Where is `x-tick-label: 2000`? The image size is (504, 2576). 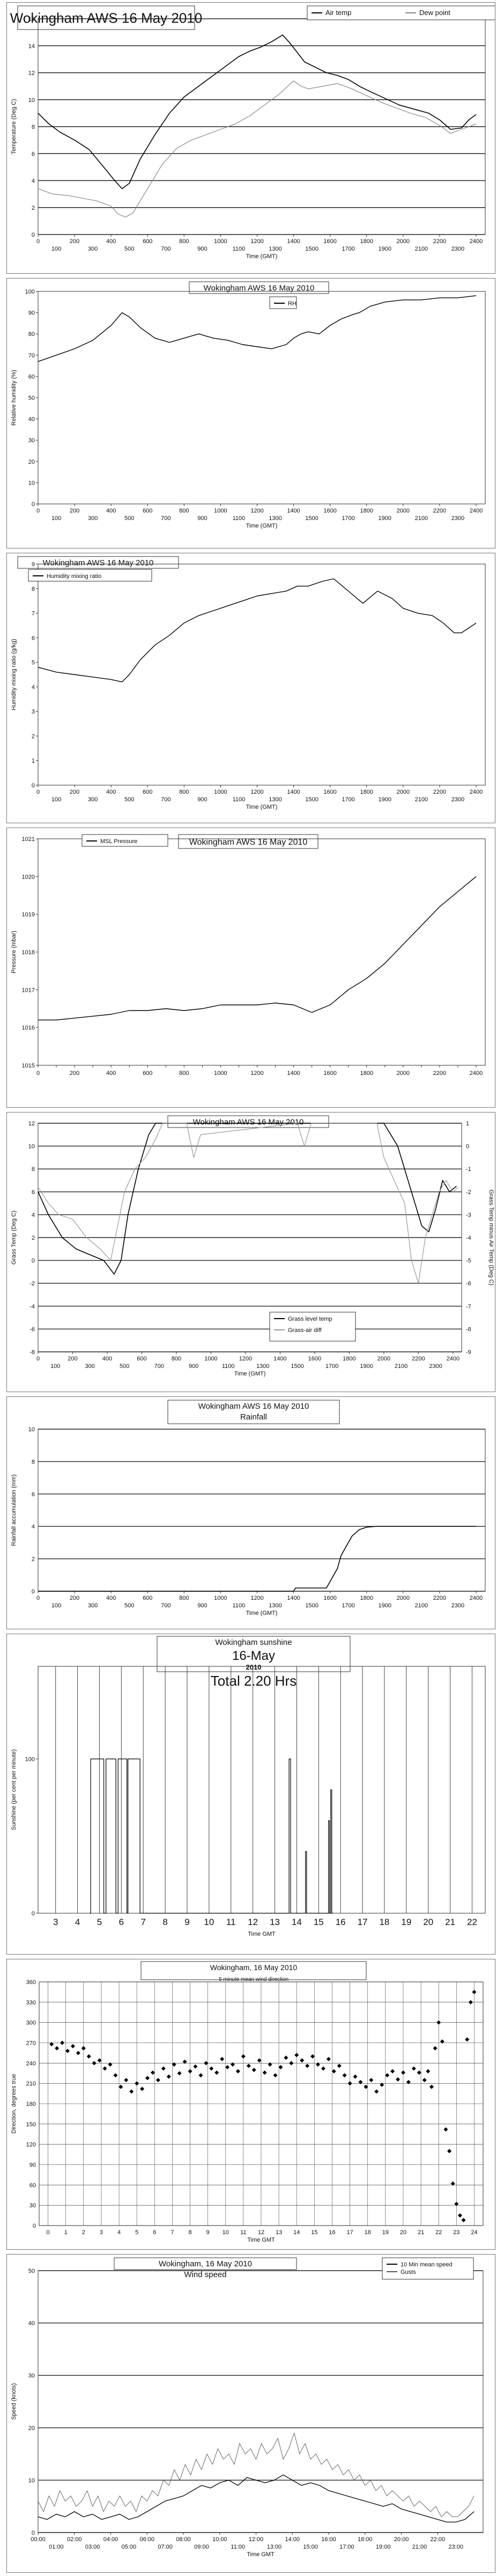 x-tick-label: 2000 is located at coordinates (403, 1073).